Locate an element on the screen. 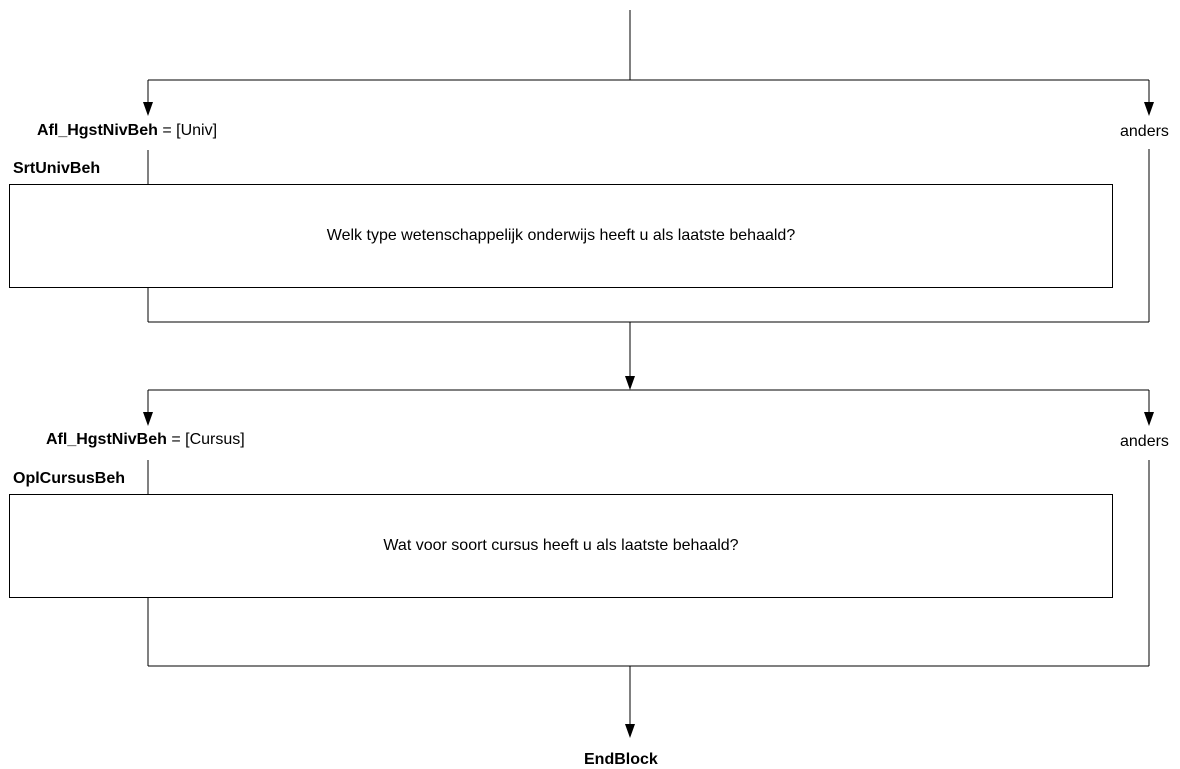 The height and width of the screenshot is (769, 1180). else-label-1: anders is located at coordinates (1144, 131).